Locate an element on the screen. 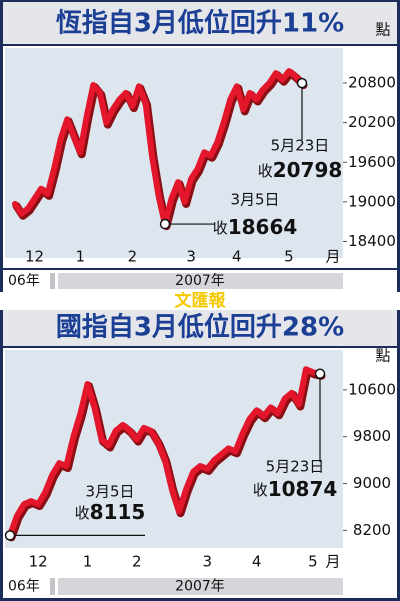 The width and height of the screenshot is (400, 601). data-label: 18664 is located at coordinates (263, 227).